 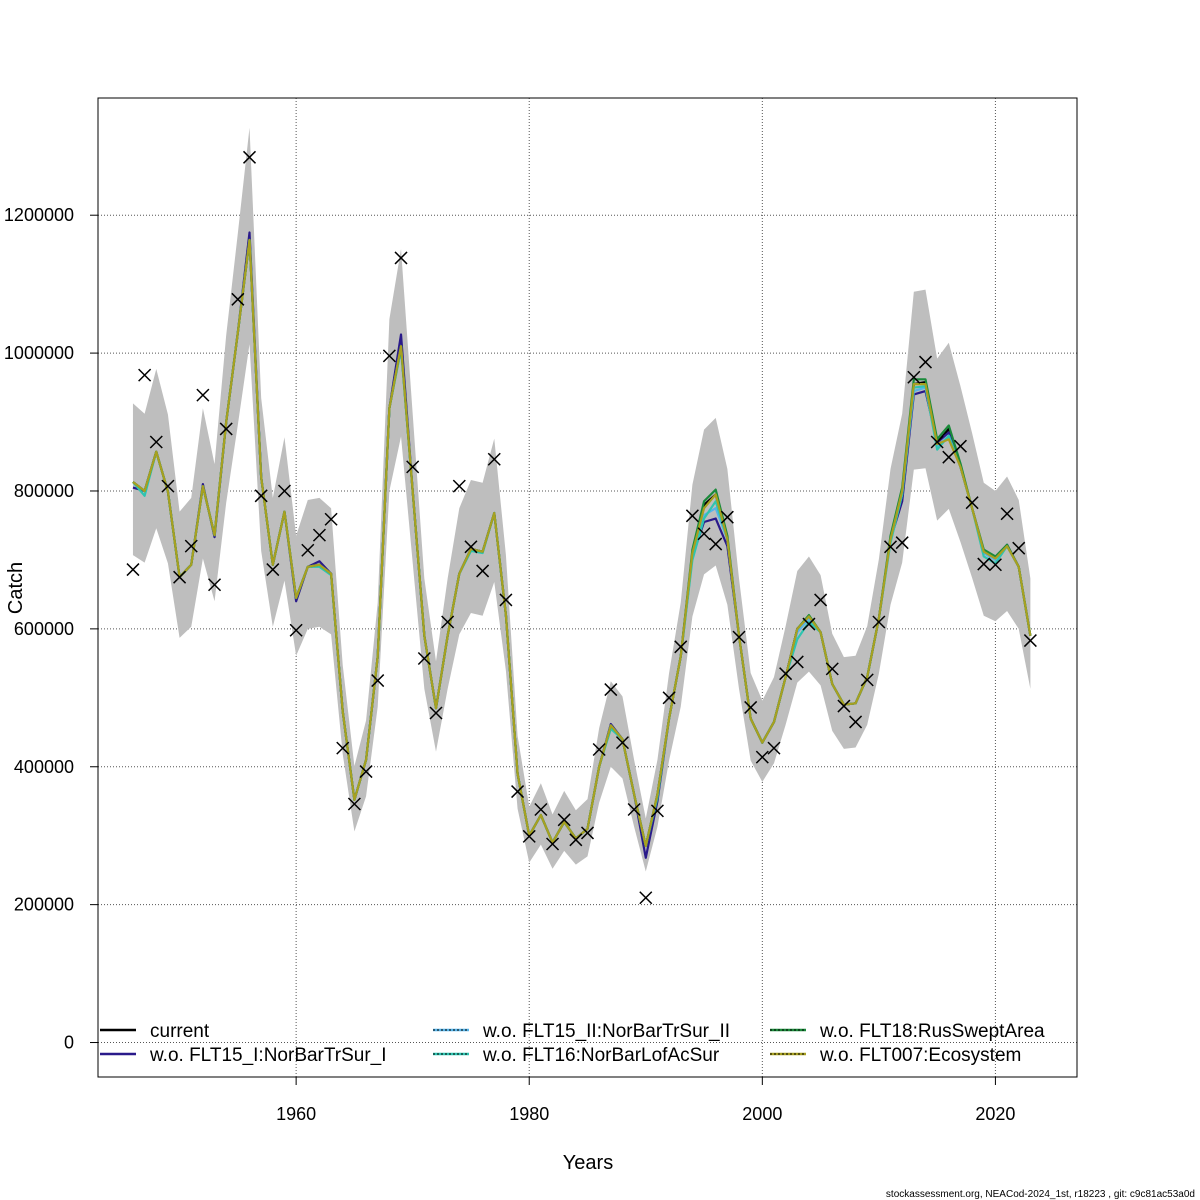 What do you see at coordinates (296, 1114) in the screenshot?
I see `x-tick-label: 1960` at bounding box center [296, 1114].